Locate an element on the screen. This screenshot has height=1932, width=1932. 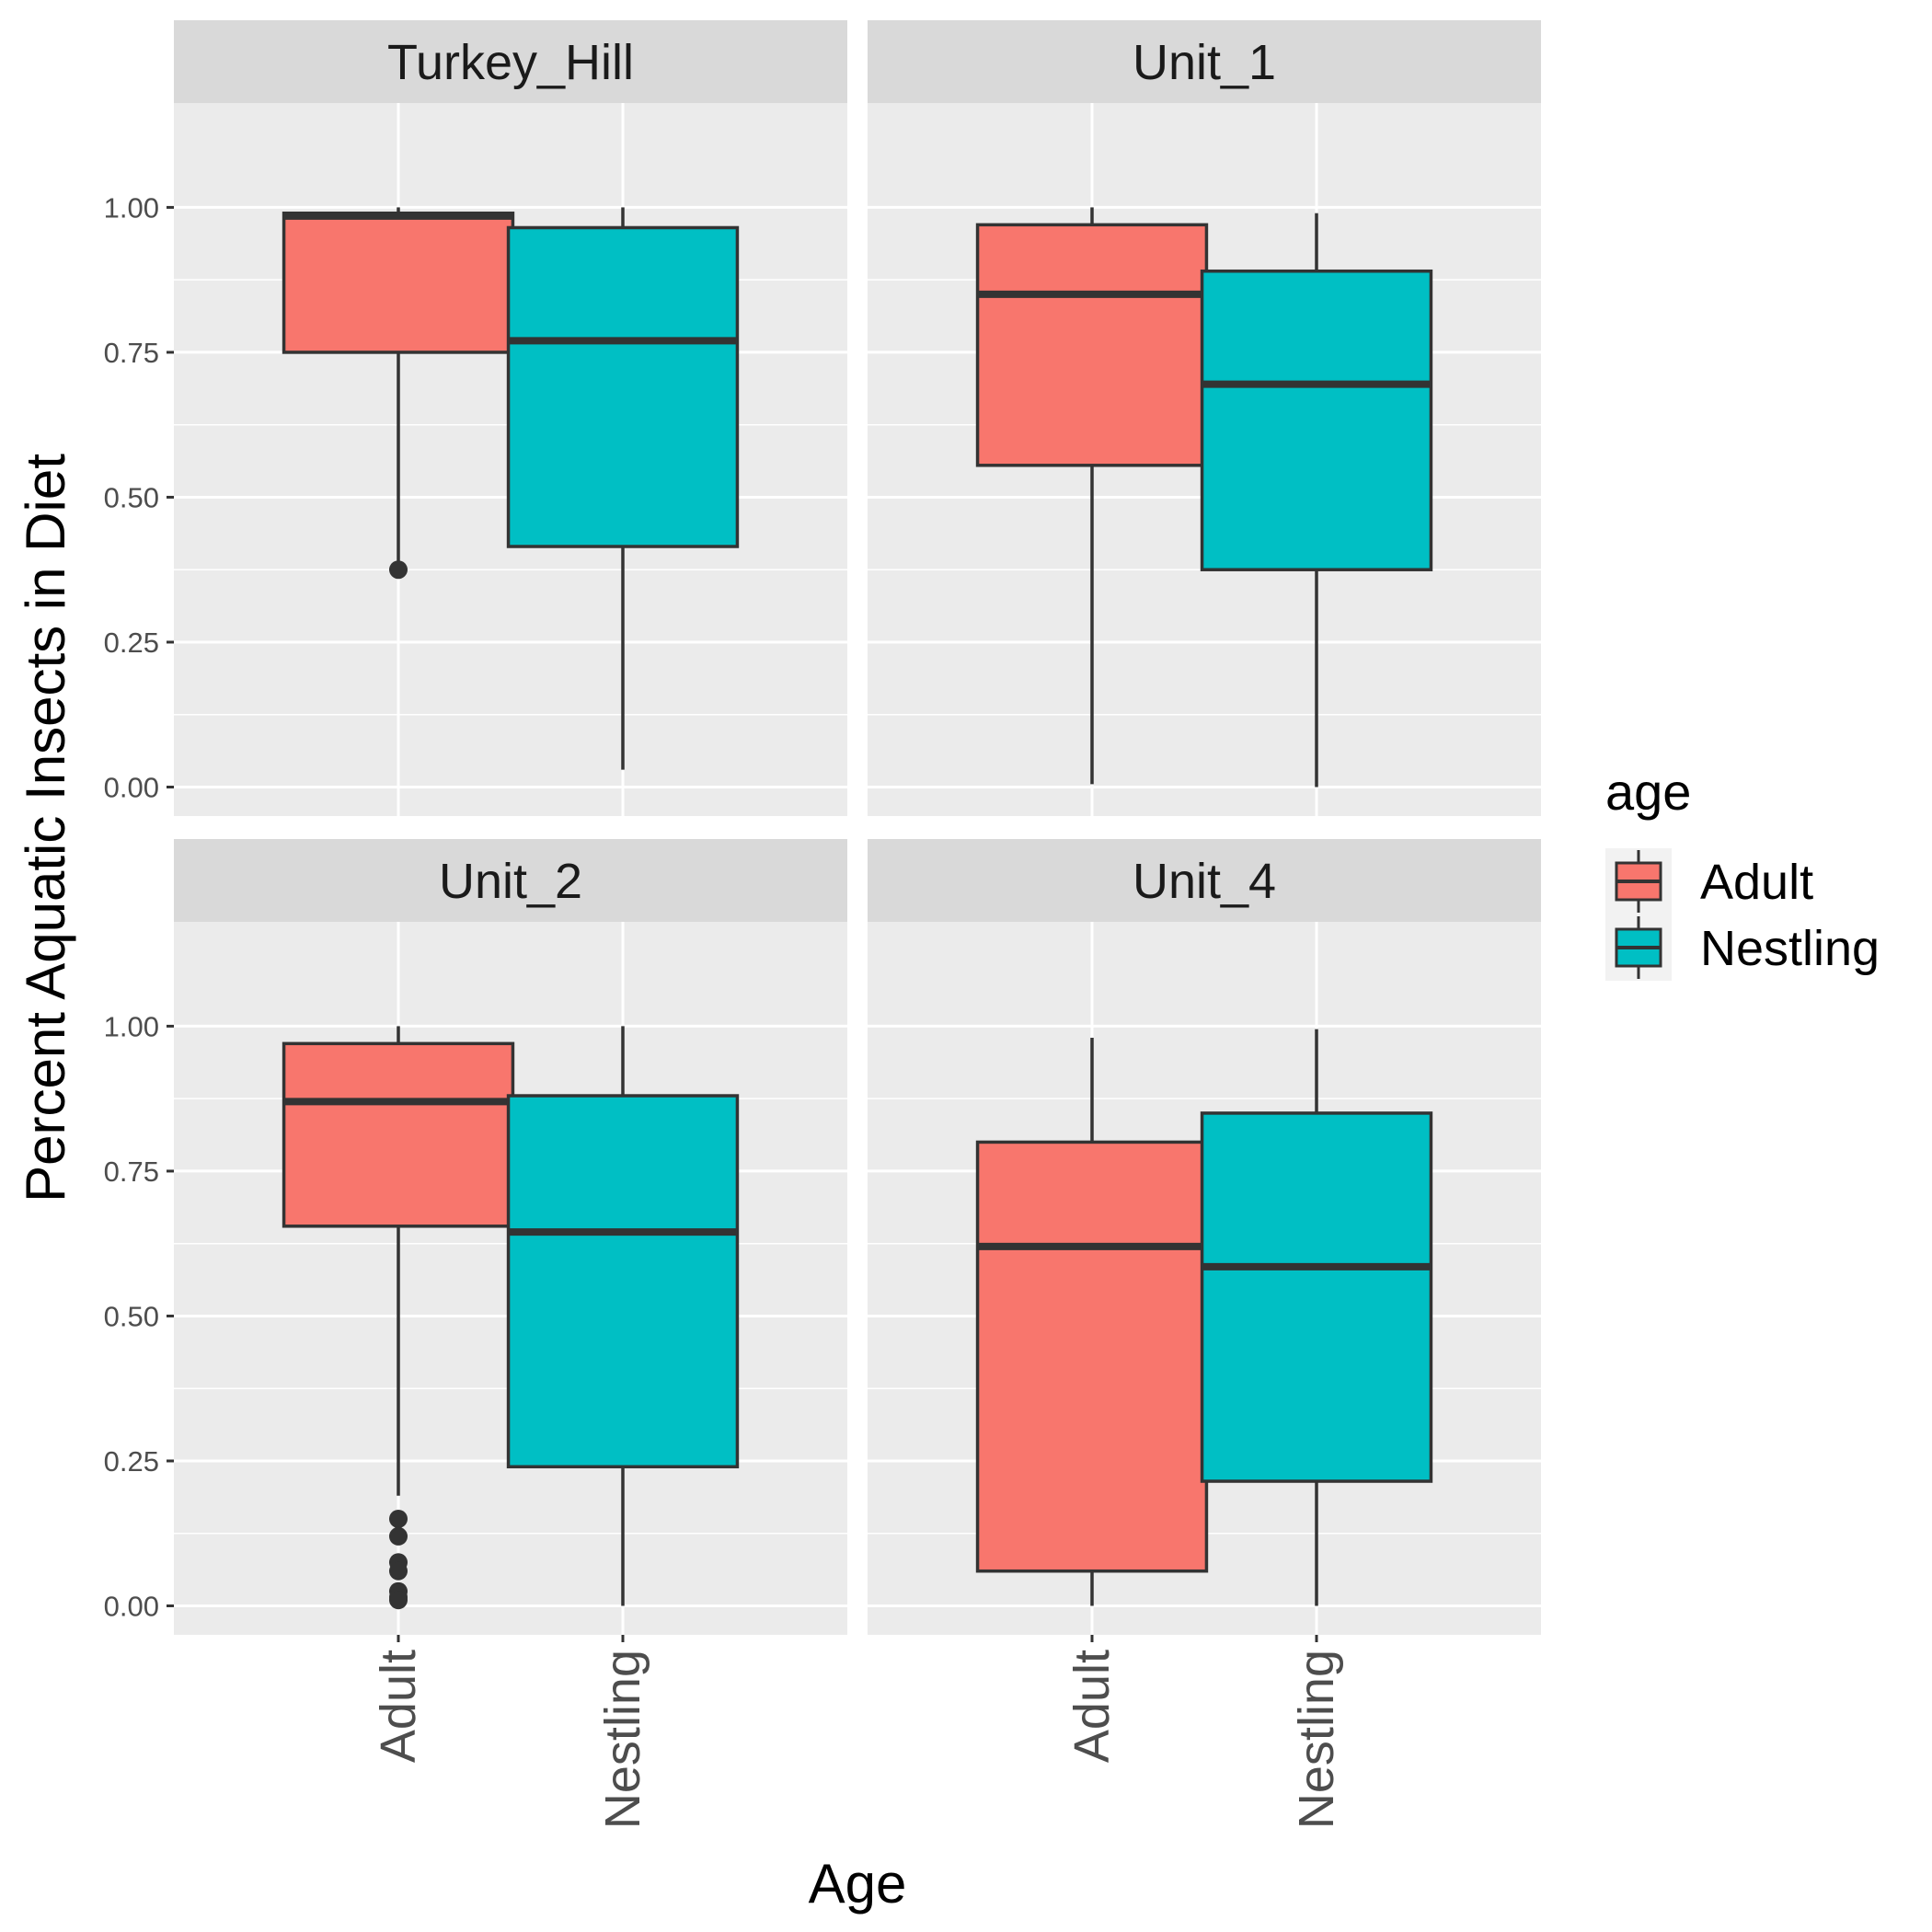
legend-title: age is located at coordinates (1648, 792).